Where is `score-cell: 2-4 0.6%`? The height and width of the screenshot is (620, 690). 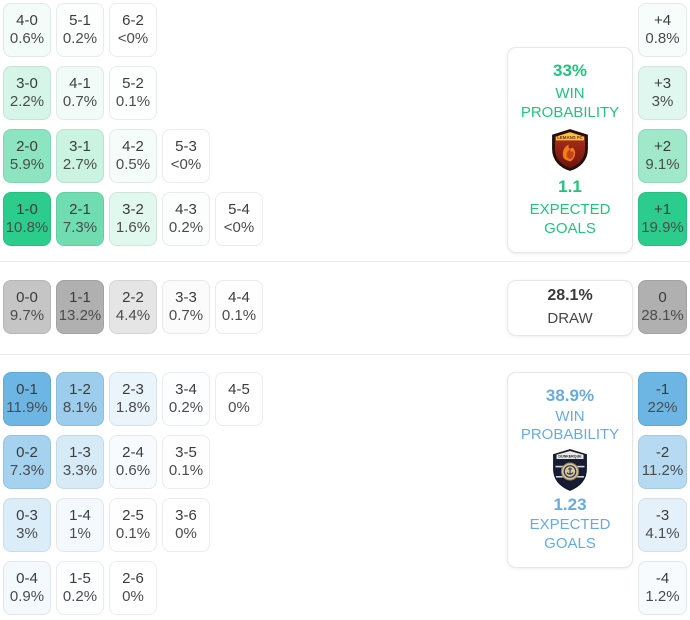 score-cell: 2-4 0.6% is located at coordinates (133, 462).